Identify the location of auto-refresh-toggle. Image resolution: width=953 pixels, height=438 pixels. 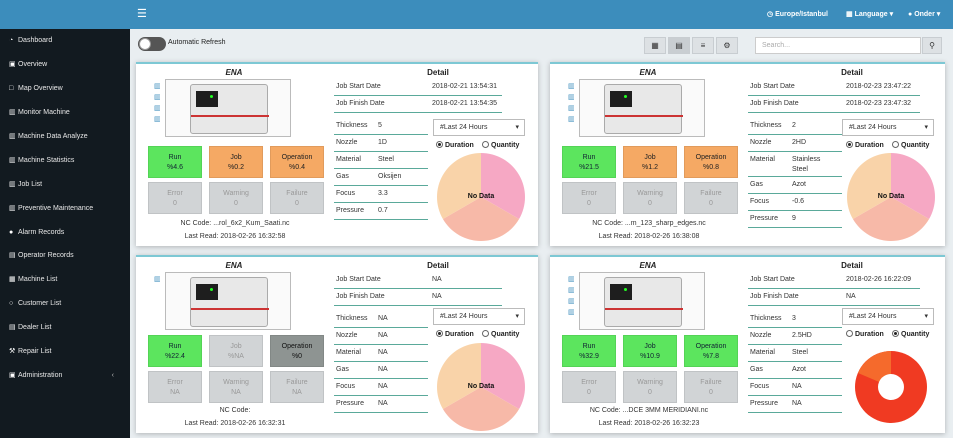
(152, 44).